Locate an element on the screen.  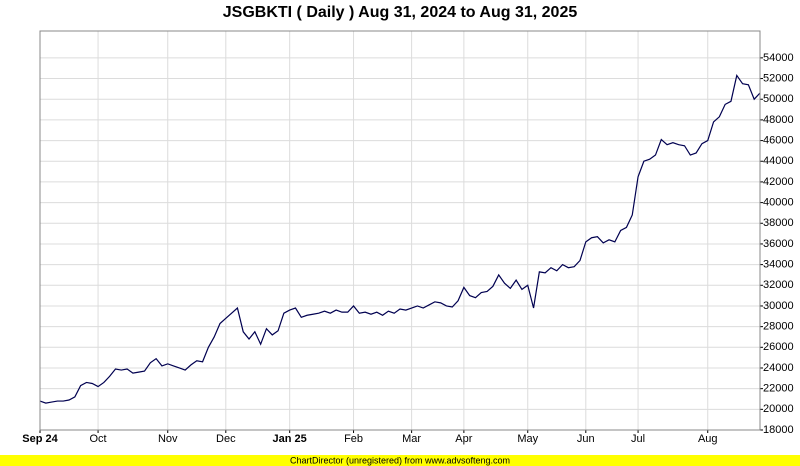
y-tick-label: 42000 is located at coordinates (778, 182).